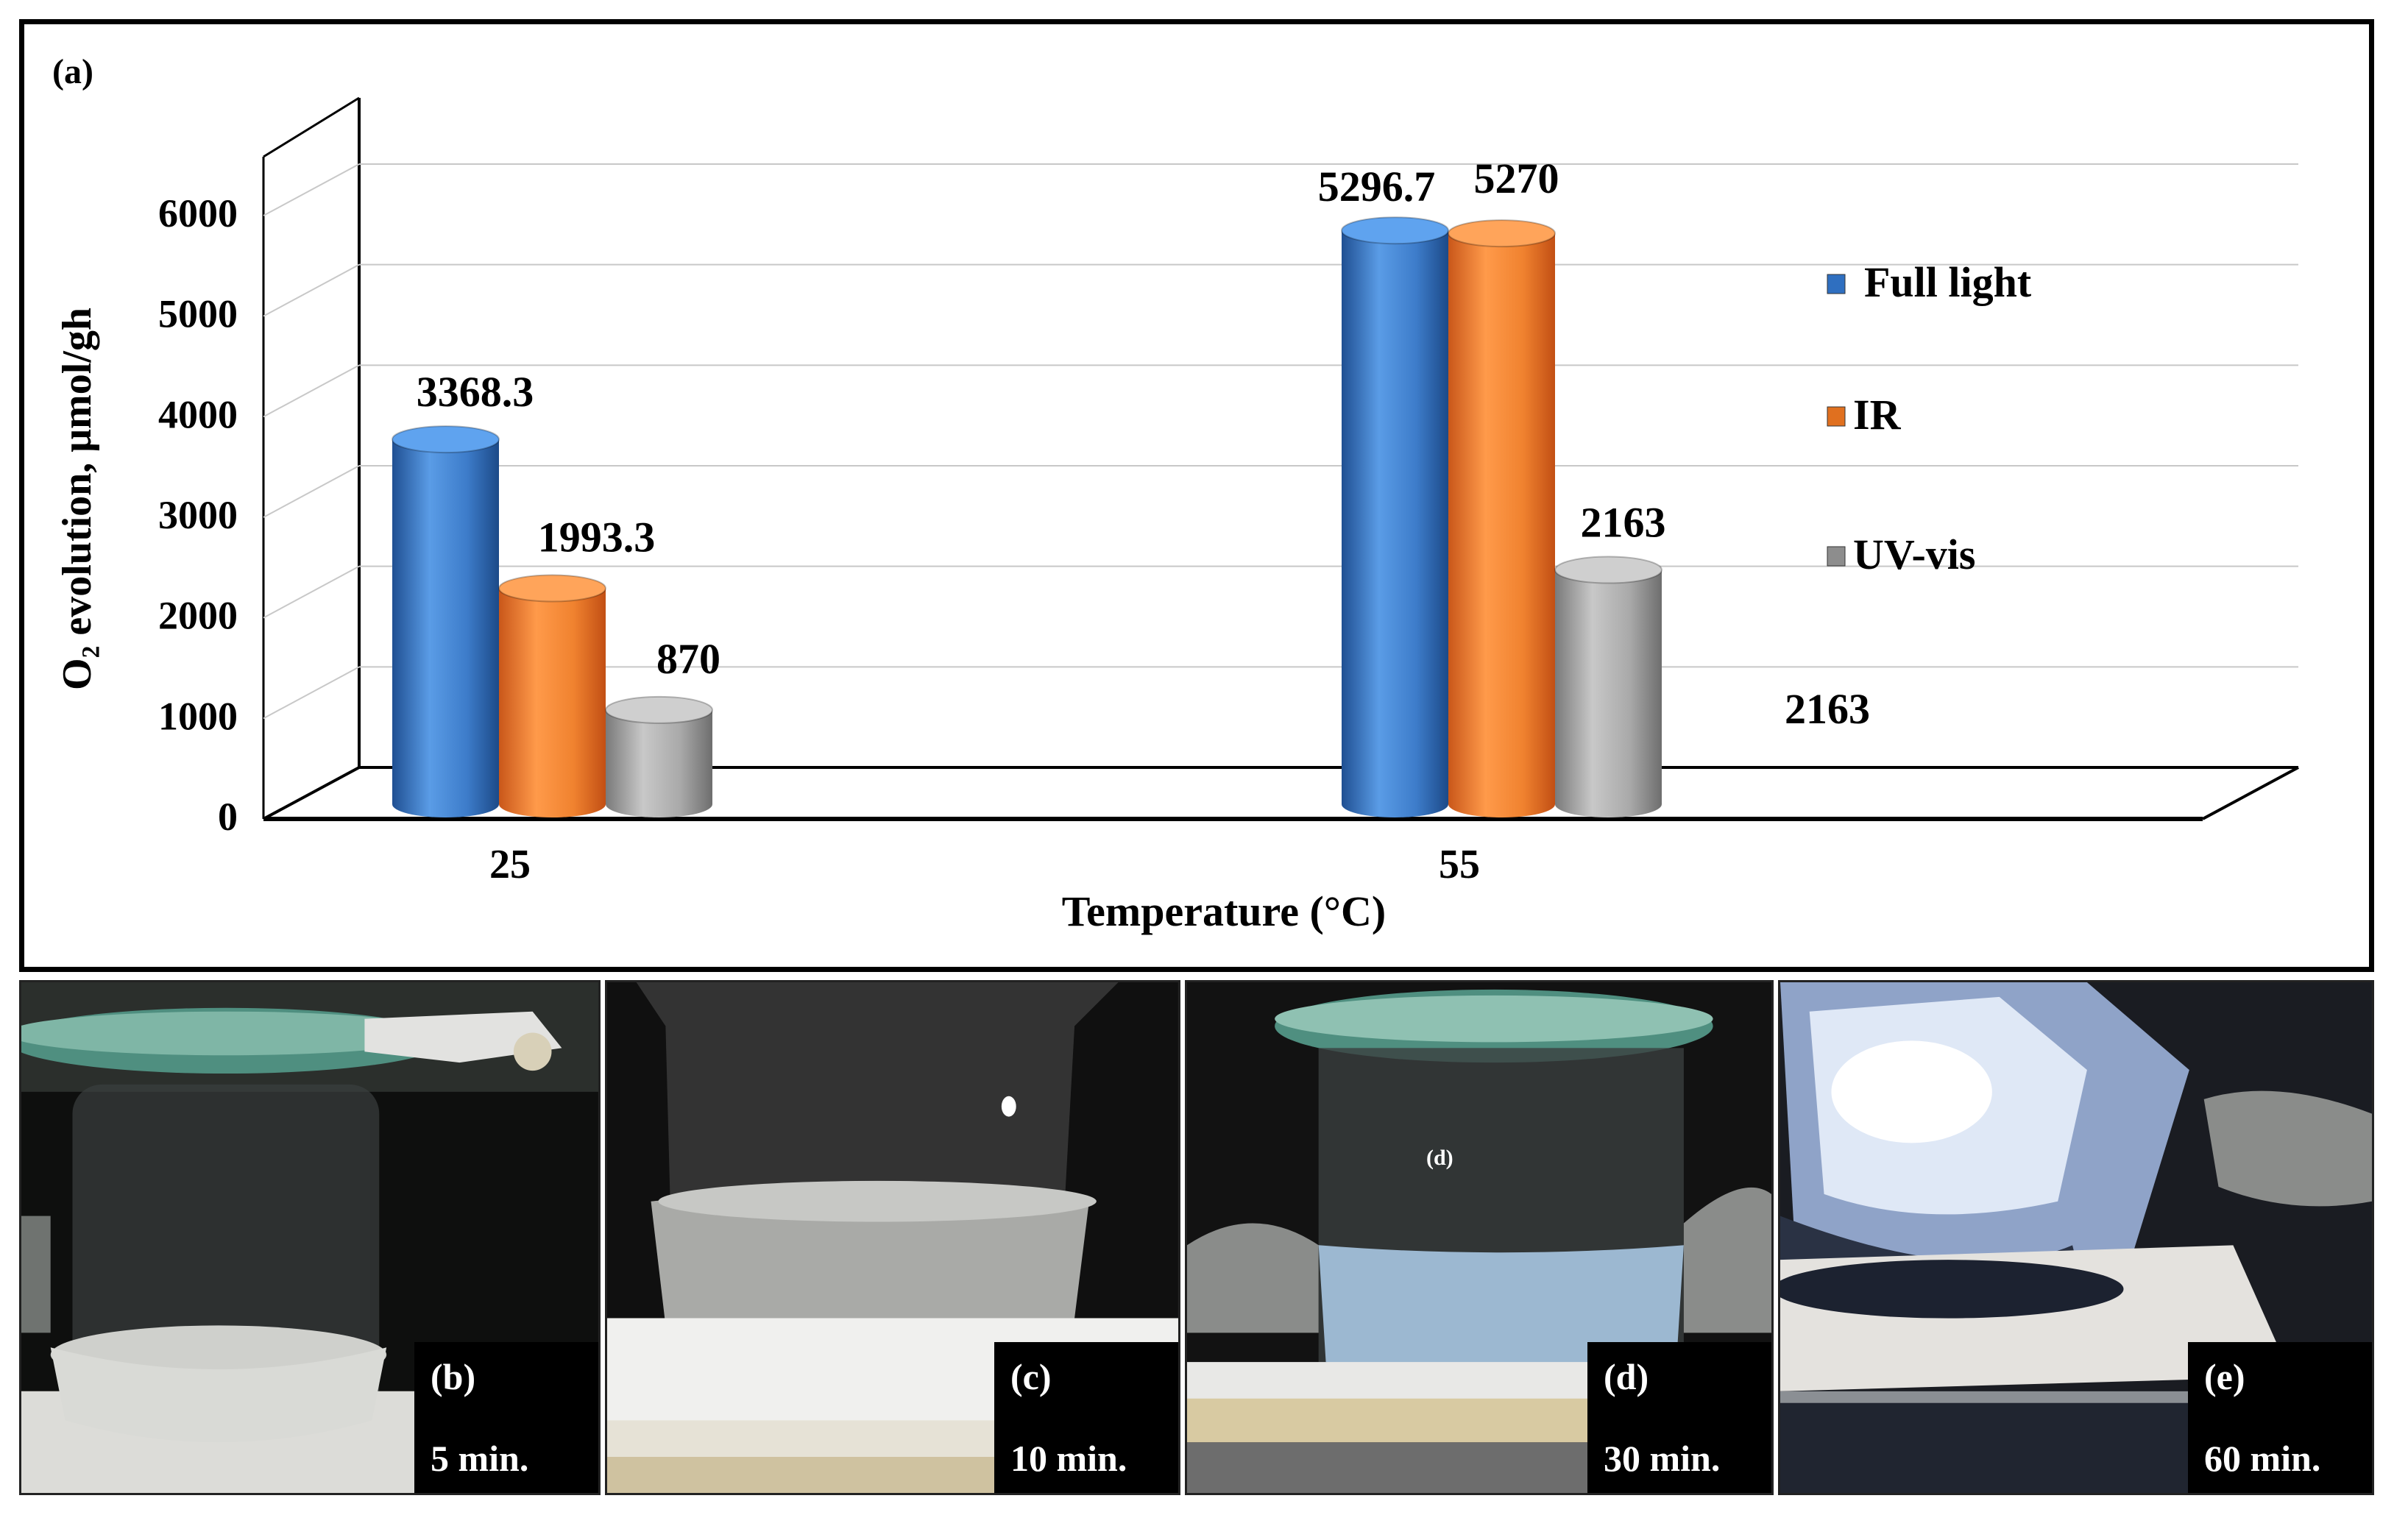  I want to click on caption-box: (d) 30 min., so click(1679, 1417).